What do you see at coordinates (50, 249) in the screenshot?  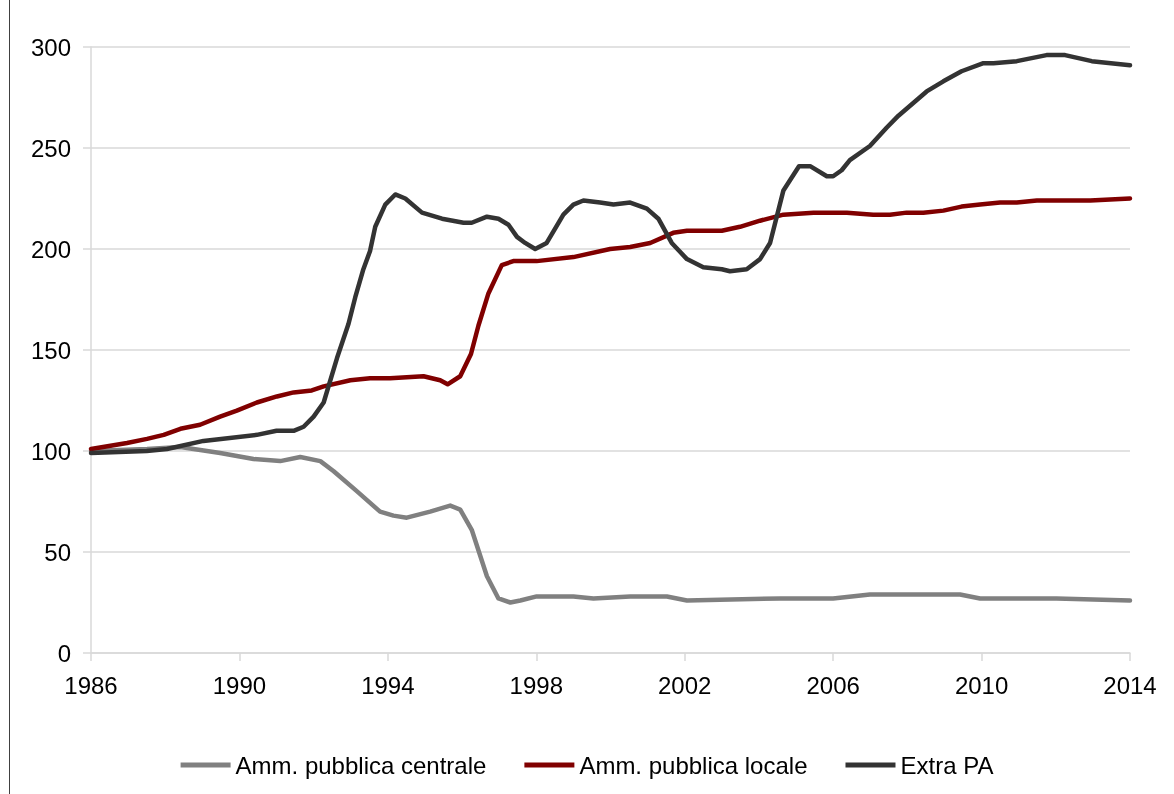 I see `y-tick-label: 200` at bounding box center [50, 249].